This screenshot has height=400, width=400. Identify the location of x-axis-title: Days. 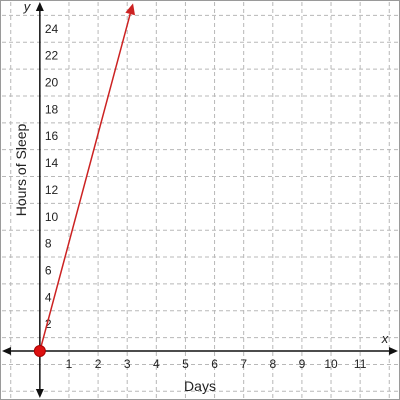
(200, 386).